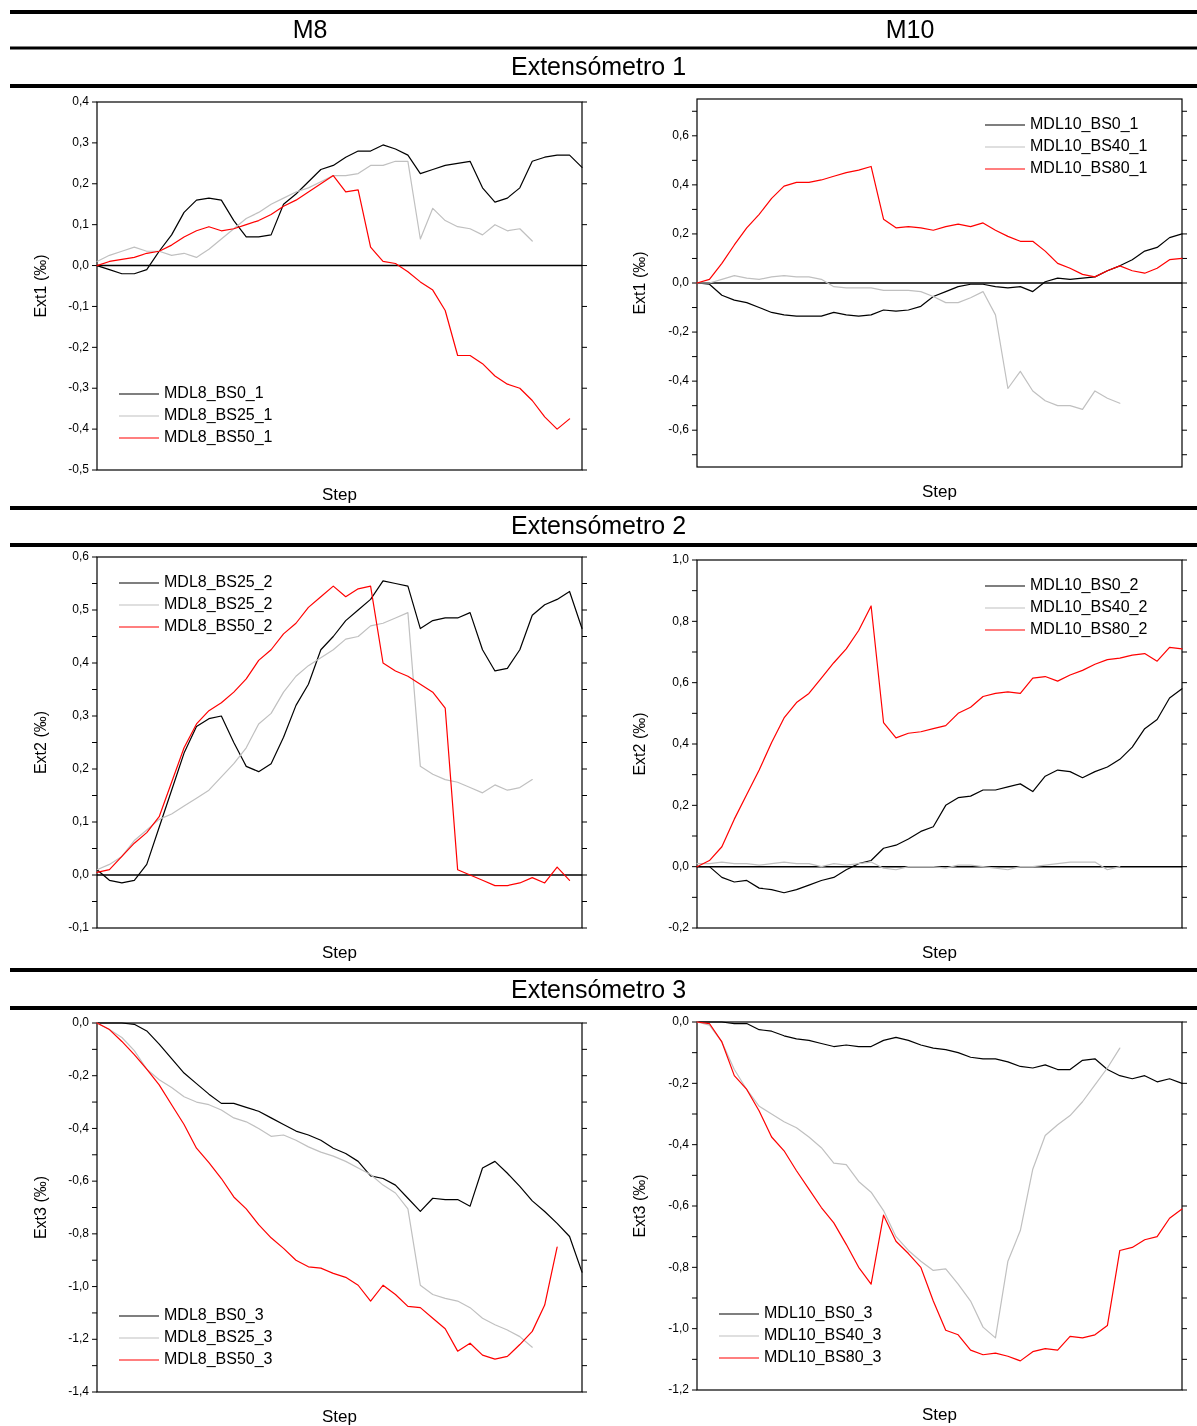  What do you see at coordinates (823, 1357) in the screenshot?
I see `legend-label: MDL10_BS80_3` at bounding box center [823, 1357].